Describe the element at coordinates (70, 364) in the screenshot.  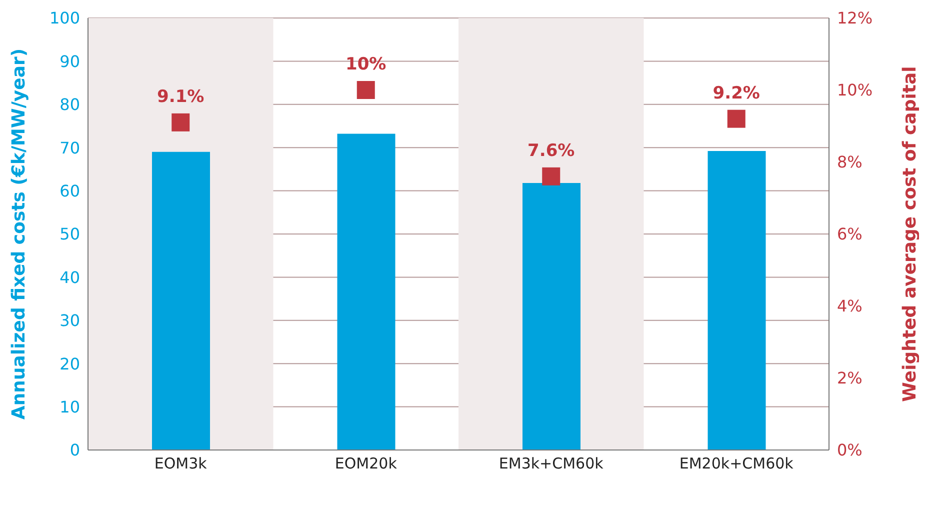
I see `y-tick-label: 20` at that location.